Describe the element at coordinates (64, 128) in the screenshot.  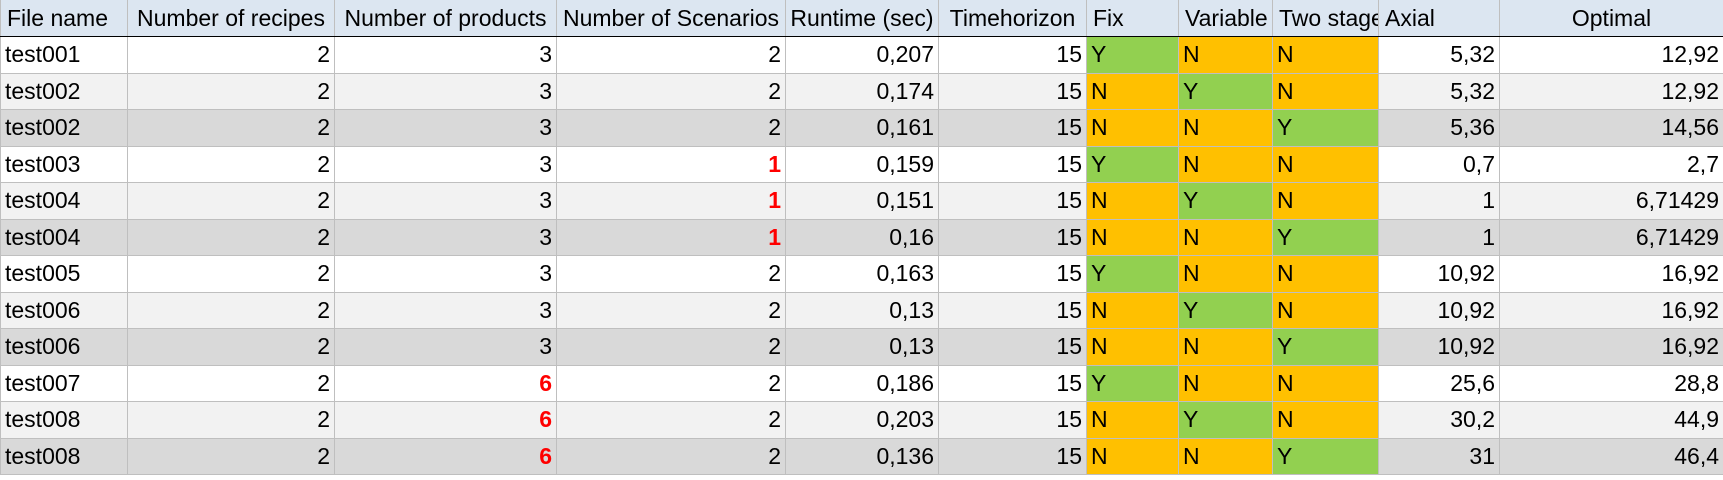
I see `cell-file-name: test002` at that location.